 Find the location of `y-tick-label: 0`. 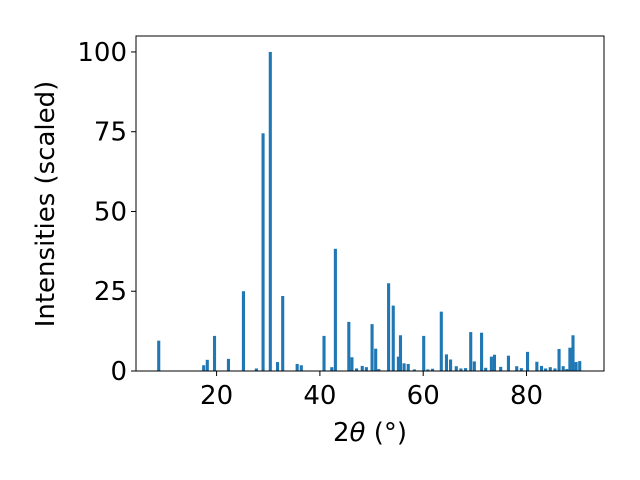

y-tick-label: 0 is located at coordinates (118, 372).